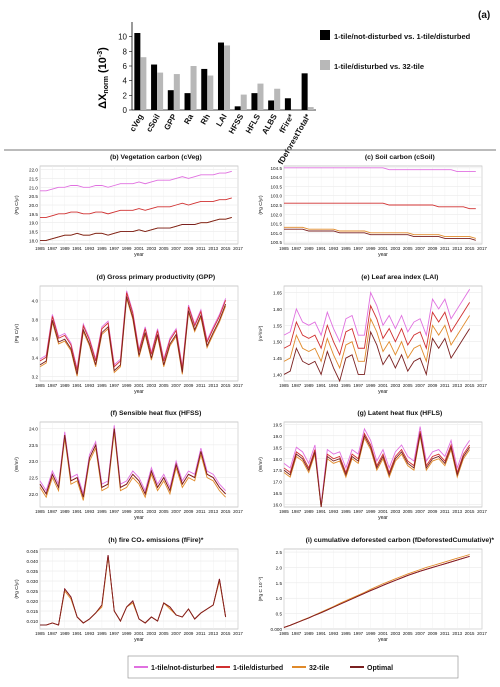 This screenshot has height=687, width=500. What do you see at coordinates (258, 668) in the screenshot?
I see `legend-label: 1-tile/disturbed` at bounding box center [258, 668].